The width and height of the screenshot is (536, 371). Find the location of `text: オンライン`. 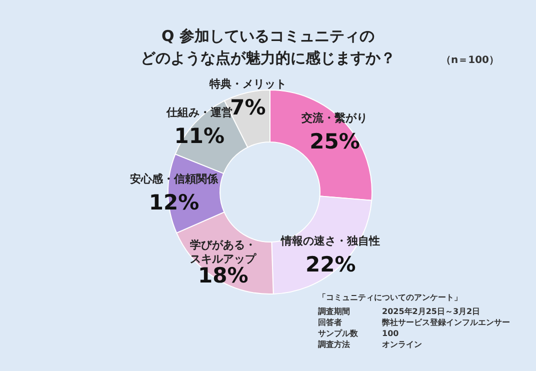

text: オンライン is located at coordinates (402, 344).